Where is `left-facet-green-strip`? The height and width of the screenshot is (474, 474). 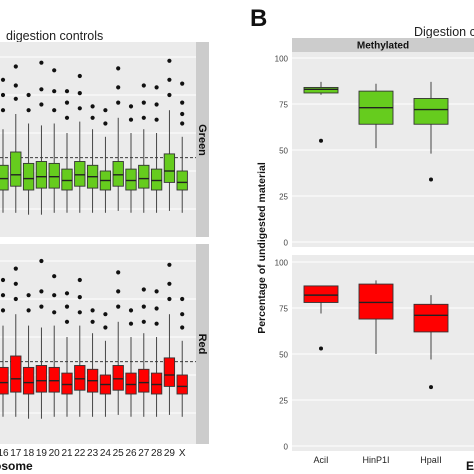 left-facet-green-strip is located at coordinates (202, 139).